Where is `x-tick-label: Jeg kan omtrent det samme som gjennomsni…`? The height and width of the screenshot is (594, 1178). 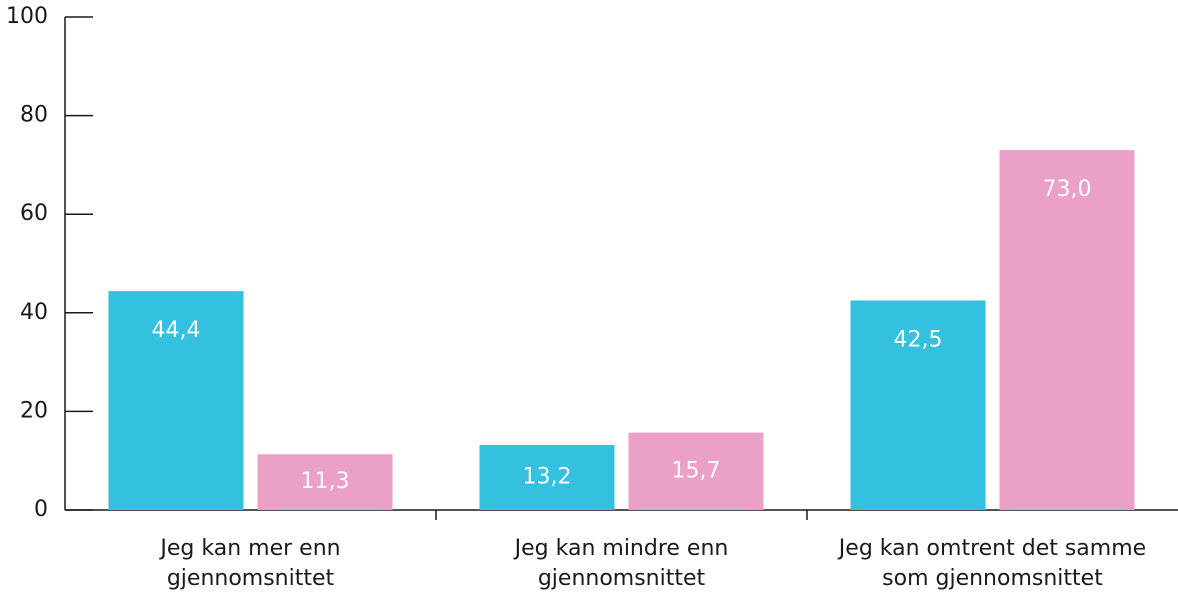
x-tick-label: Jeg kan omtrent det samme som gjennomsni… is located at coordinates (992, 563).